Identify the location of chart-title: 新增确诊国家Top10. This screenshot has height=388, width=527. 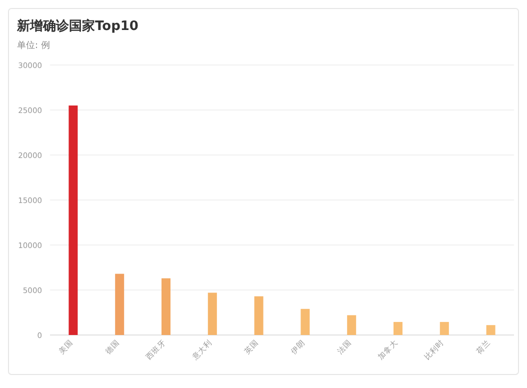
(77, 26).